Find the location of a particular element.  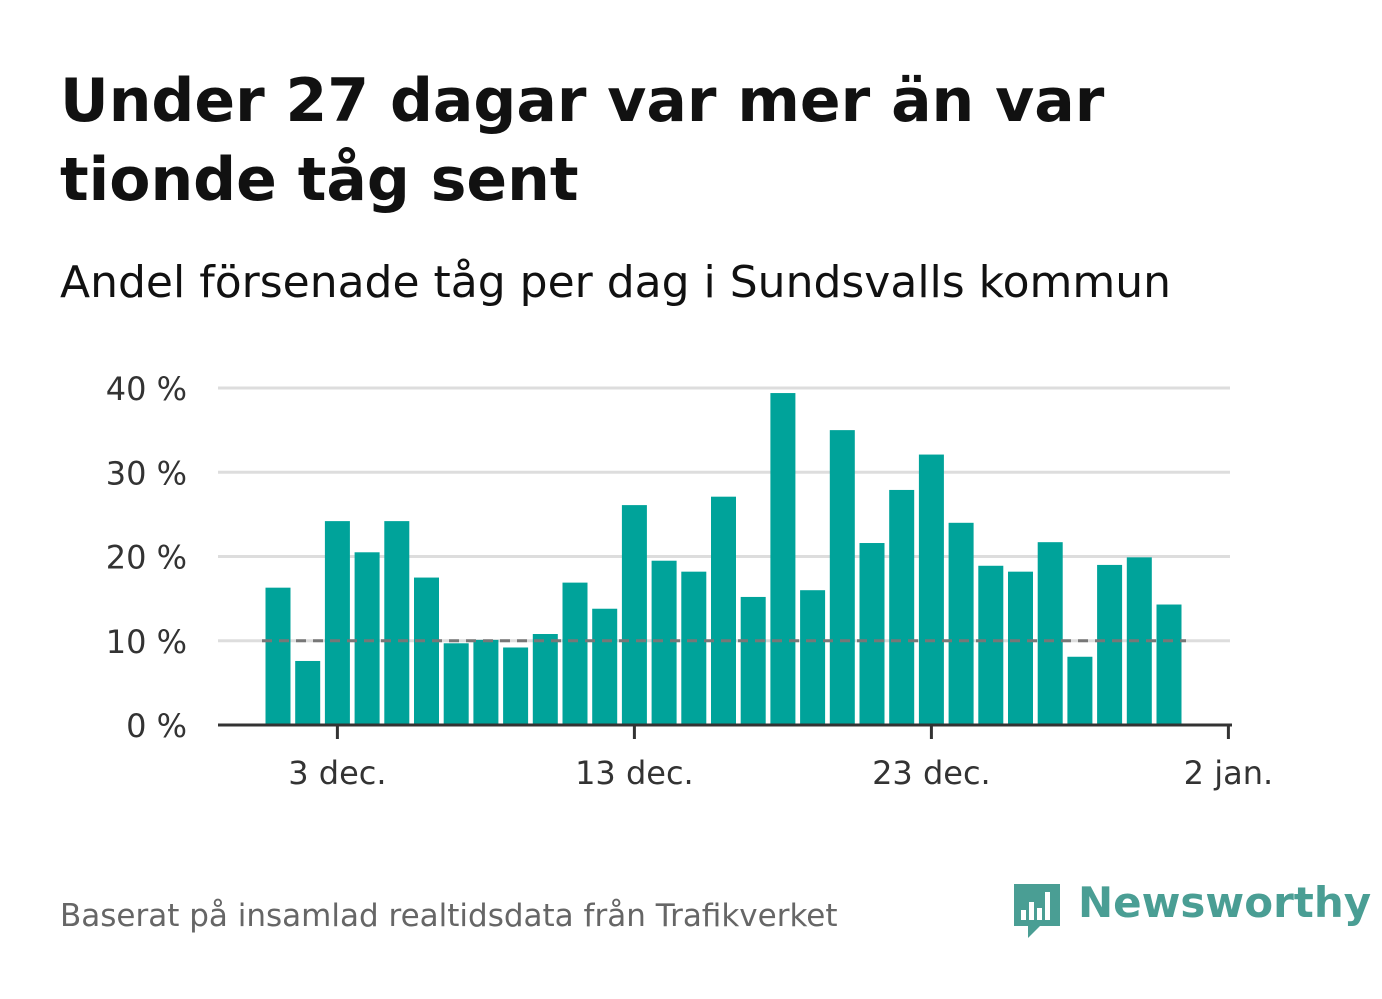

y-tick-label: 40 % is located at coordinates (146, 389).